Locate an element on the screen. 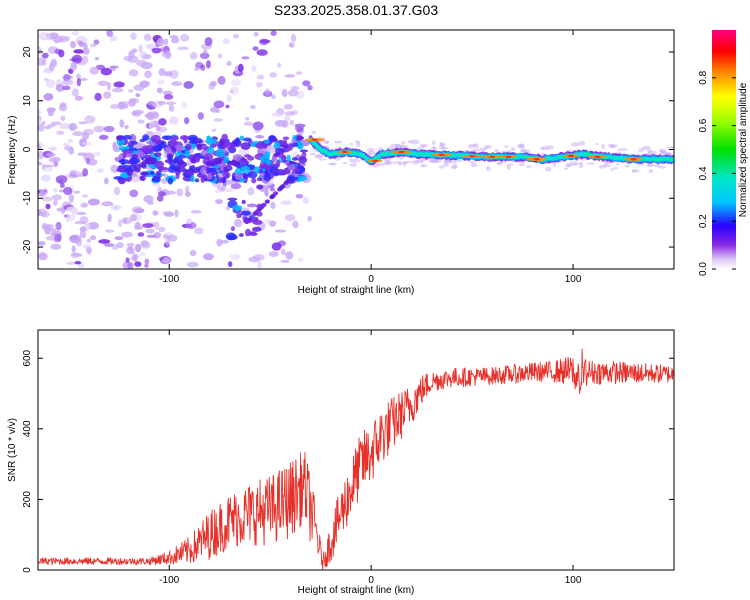 The height and width of the screenshot is (600, 750). snr-y-label: SNR (10 * v/v) is located at coordinates (12, 450).